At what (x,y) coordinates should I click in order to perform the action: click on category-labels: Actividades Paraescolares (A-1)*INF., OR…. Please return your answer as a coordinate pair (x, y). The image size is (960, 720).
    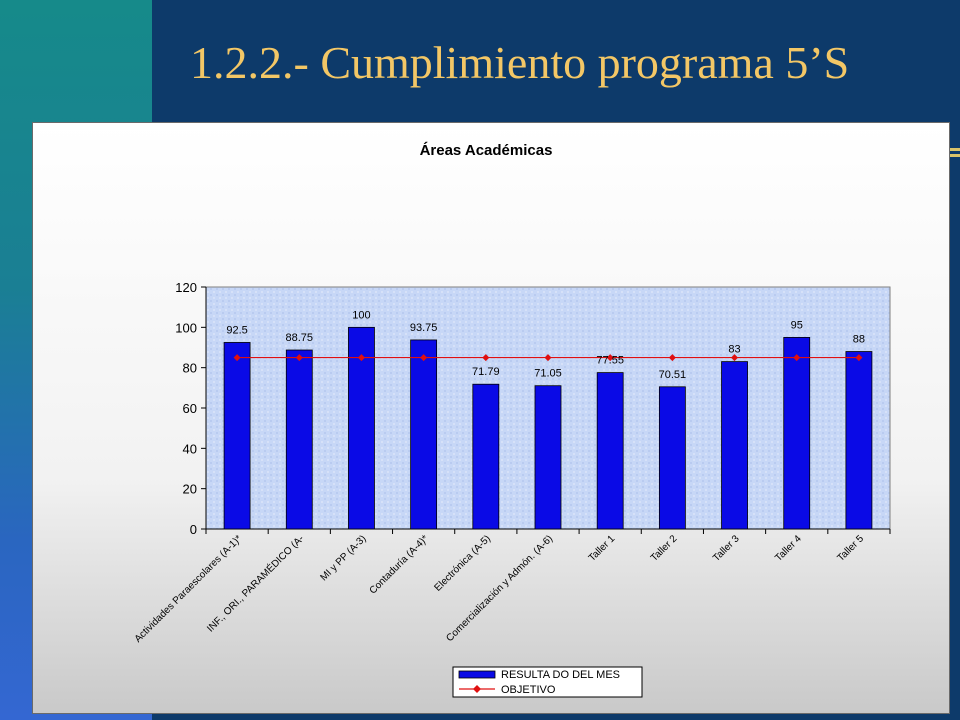
    Looking at the image, I should click on (500, 588).